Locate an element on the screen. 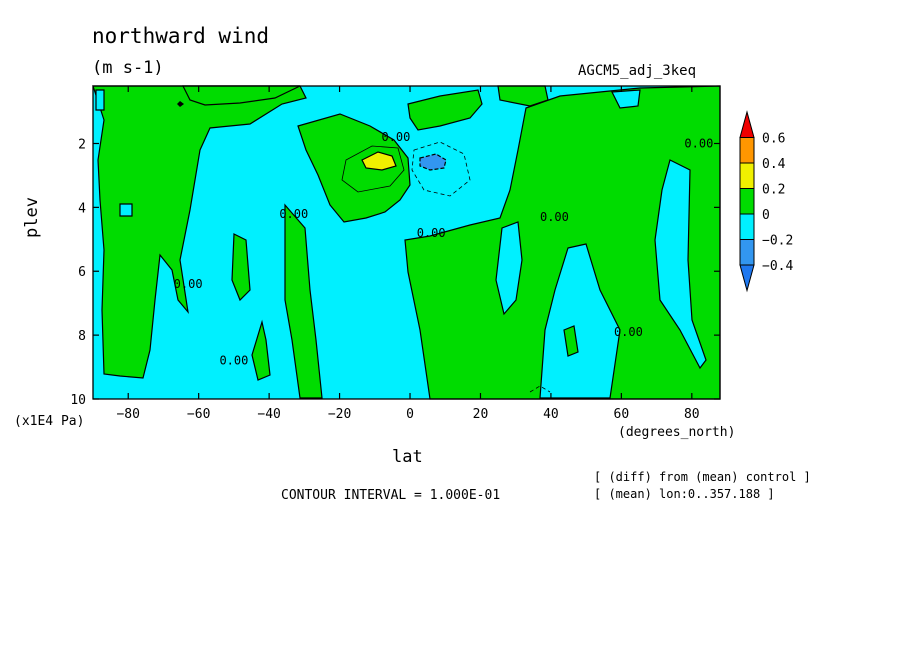  colorbar-label: 0.6 is located at coordinates (773, 139).